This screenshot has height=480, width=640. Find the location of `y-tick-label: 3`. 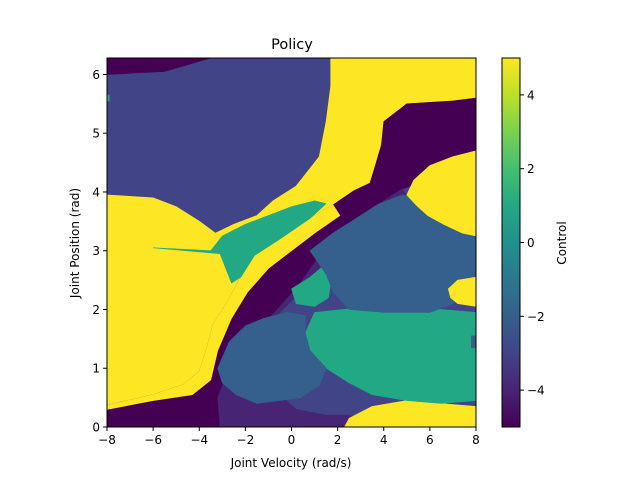

y-tick-label: 3 is located at coordinates (96, 251).